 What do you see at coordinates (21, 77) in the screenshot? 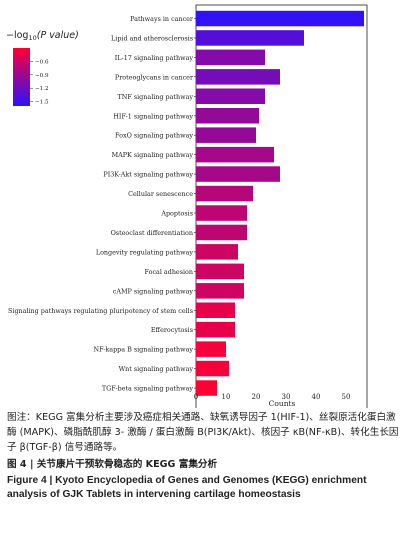
I see `legend-colorbar` at bounding box center [21, 77].